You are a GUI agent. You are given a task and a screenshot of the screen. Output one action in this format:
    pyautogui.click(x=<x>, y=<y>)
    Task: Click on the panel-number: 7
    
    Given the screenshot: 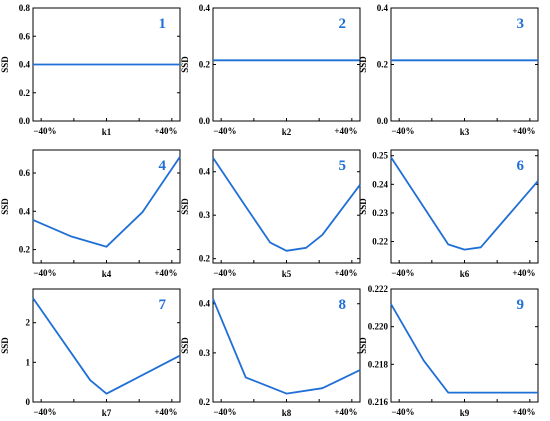 What is the action you would take?
    pyautogui.click(x=163, y=305)
    